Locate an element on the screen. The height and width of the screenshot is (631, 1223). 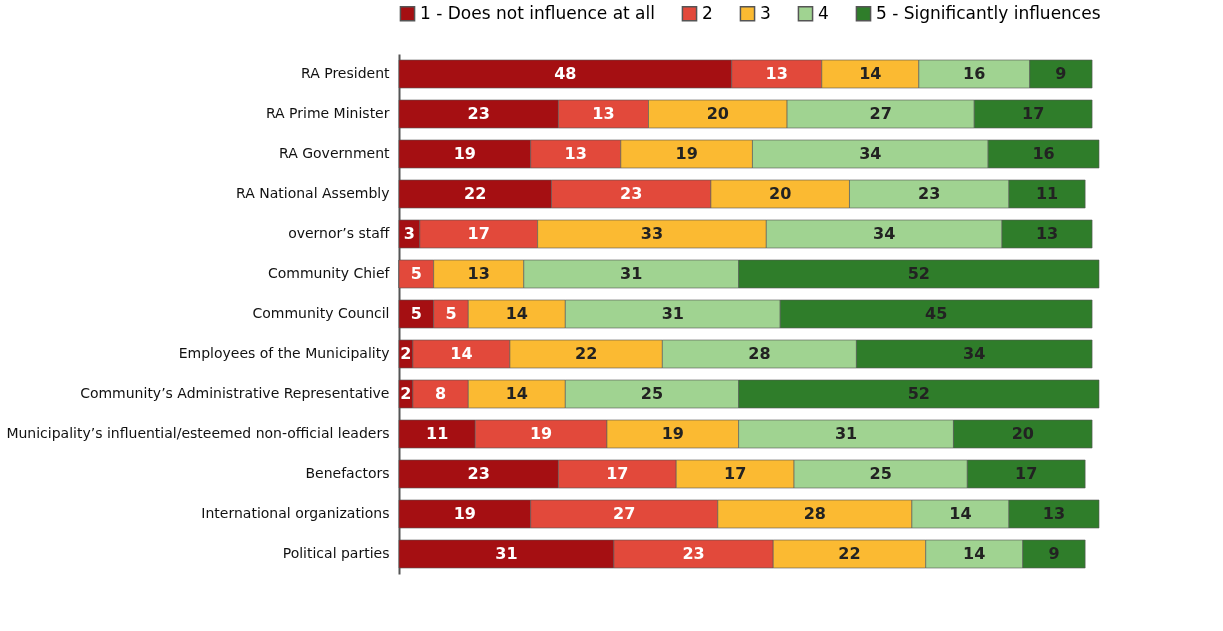
y-tick-label: Municipality’s influential/esteemed non-official leaders is located at coordinates (198, 433).